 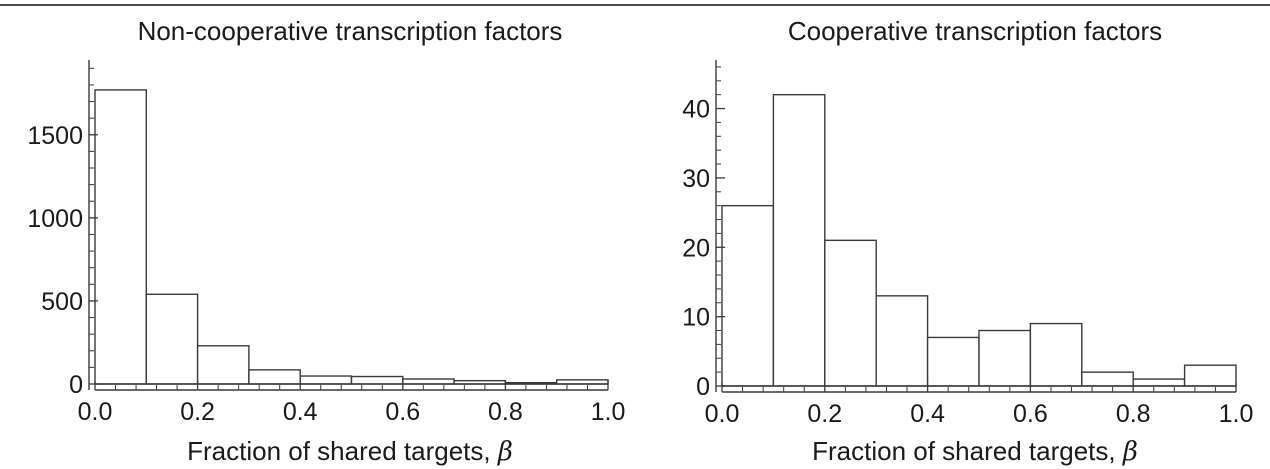 What do you see at coordinates (350, 31) in the screenshot?
I see `chart-title: Non-cooperative transcription factors` at bounding box center [350, 31].